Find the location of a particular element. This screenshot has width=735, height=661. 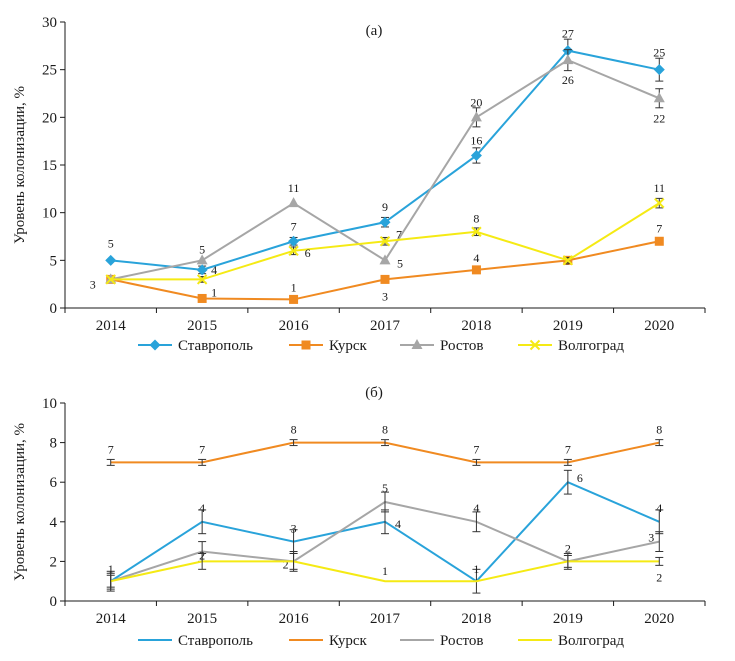

data-label: 25 is located at coordinates (659, 53).